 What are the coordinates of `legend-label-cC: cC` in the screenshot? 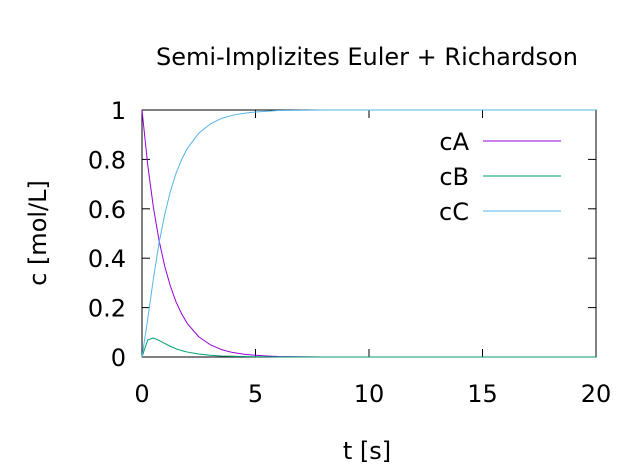 It's located at (454, 212).